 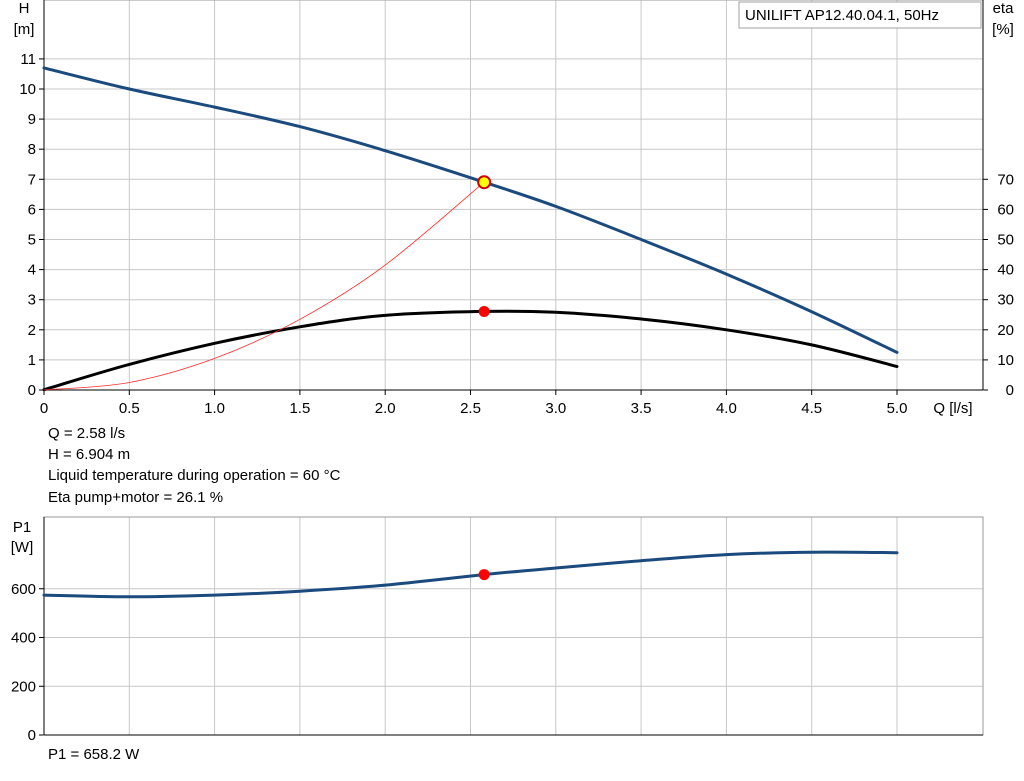 What do you see at coordinates (32, 330) in the screenshot?
I see `y-tick-label: 2` at bounding box center [32, 330].